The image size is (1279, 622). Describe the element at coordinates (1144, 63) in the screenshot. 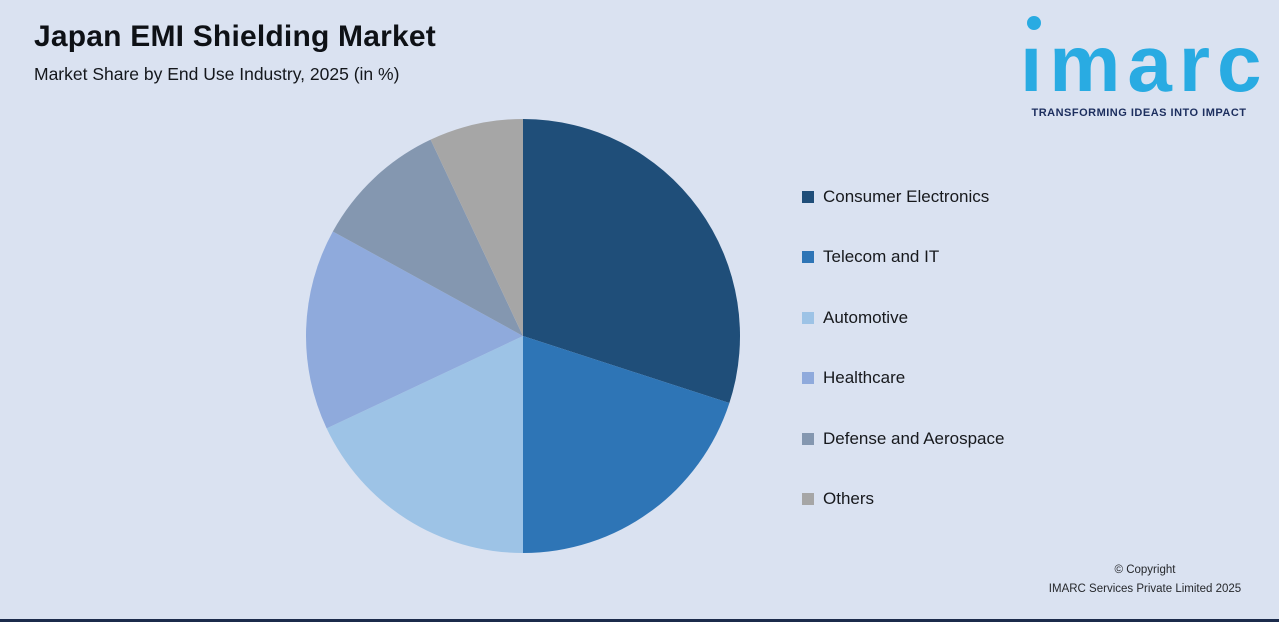

I see `logo-wordmark: ımarc` at that location.